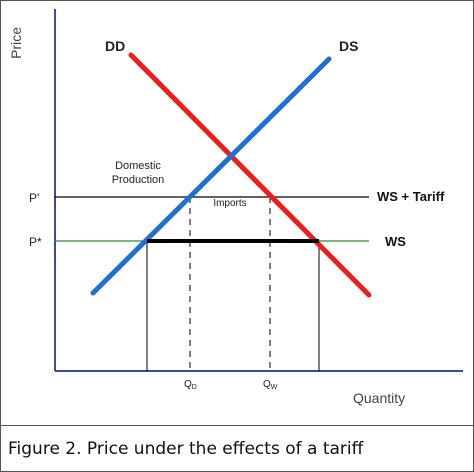 The image size is (474, 472). Describe the element at coordinates (190, 385) in the screenshot. I see `q-domestic-label: QD` at that location.